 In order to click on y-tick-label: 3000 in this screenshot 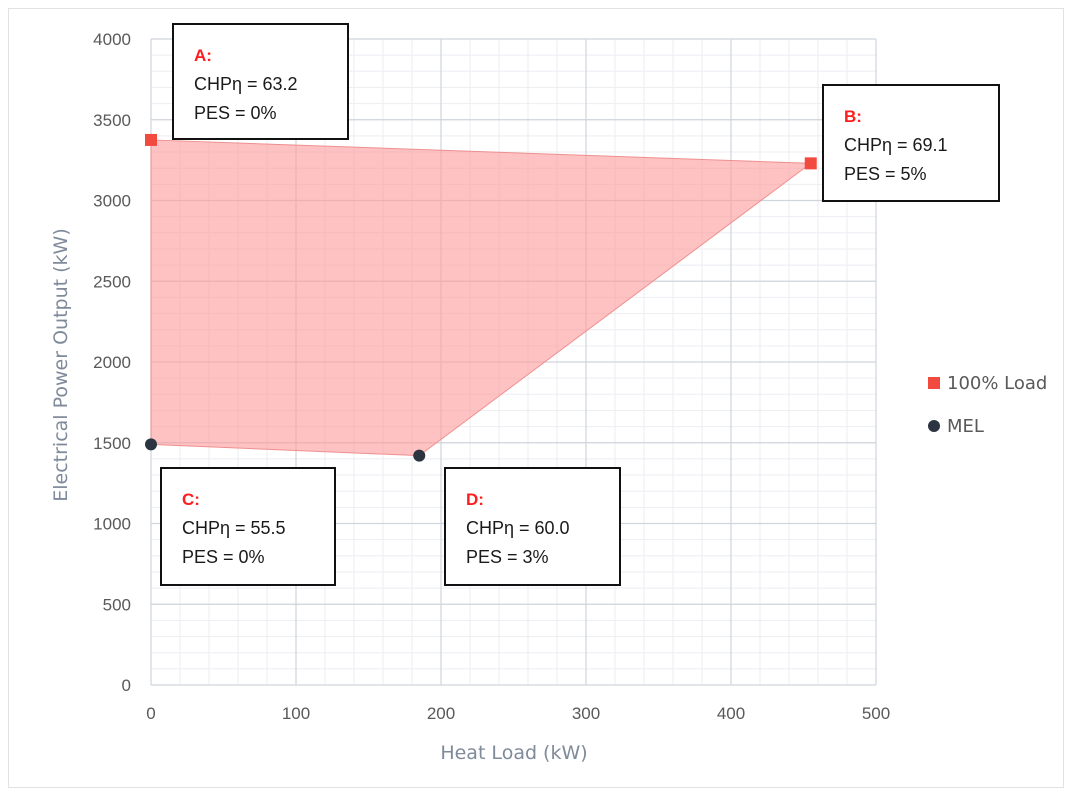, I will do `click(112, 201)`.